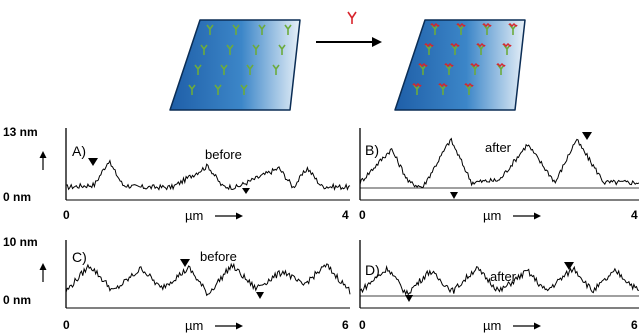 The image size is (639, 334). What do you see at coordinates (362, 215) in the screenshot?
I see `x-start-label-b: 0` at bounding box center [362, 215].